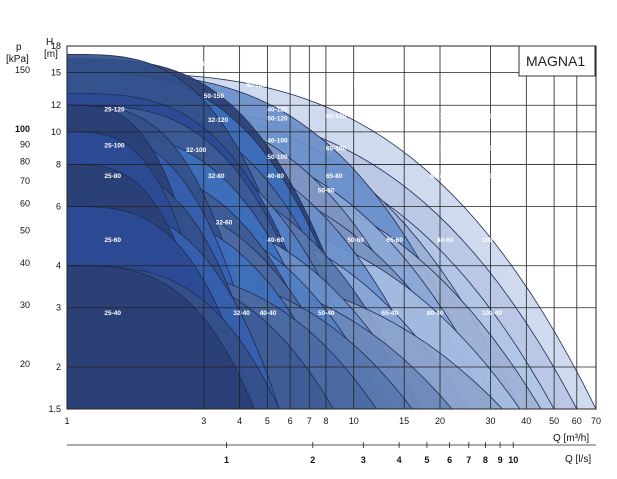 Image resolution: width=617 pixels, height=479 pixels. Describe the element at coordinates (325, 421) in the screenshot. I see `x-tick-label: 8` at that location.